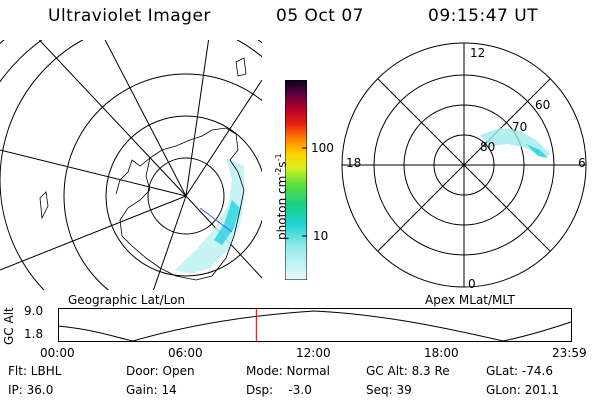 The width and height of the screenshot is (600, 400). What do you see at coordinates (151, 390) in the screenshot?
I see `info-gain: Gain: 14` at bounding box center [151, 390].